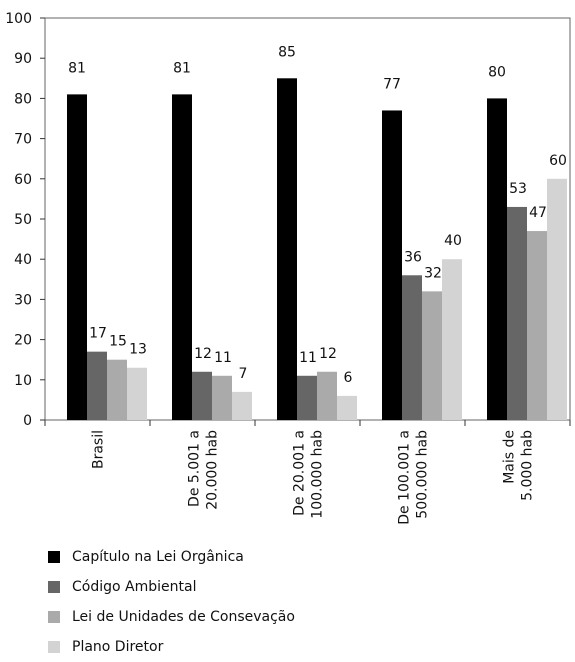 This screenshot has width=575, height=662. Describe the element at coordinates (497, 72) in the screenshot. I see `data-label: 80` at that location.